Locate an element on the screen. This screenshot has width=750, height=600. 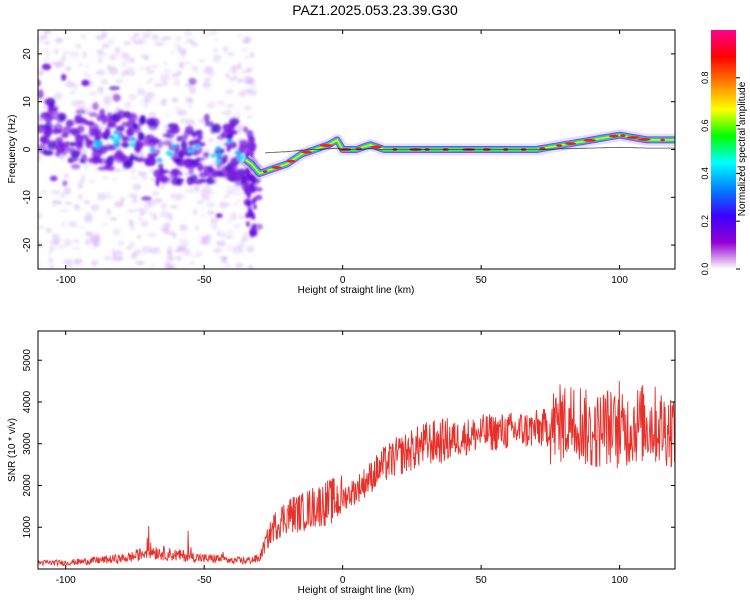
y-tick-label: -20 is located at coordinates (27, 244).